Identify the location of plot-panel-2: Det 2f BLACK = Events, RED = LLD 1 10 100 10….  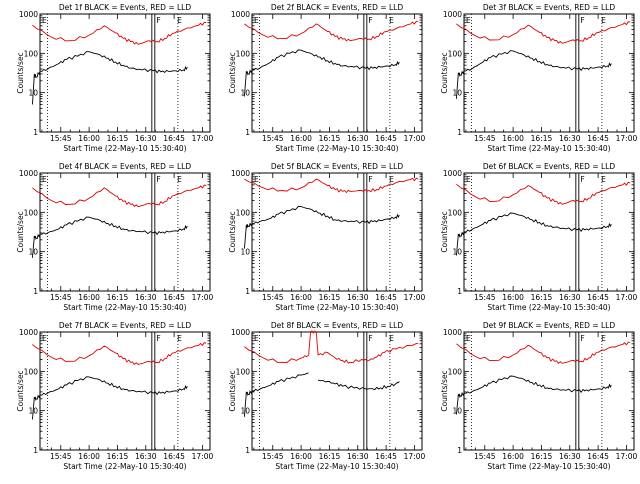
(326, 78).